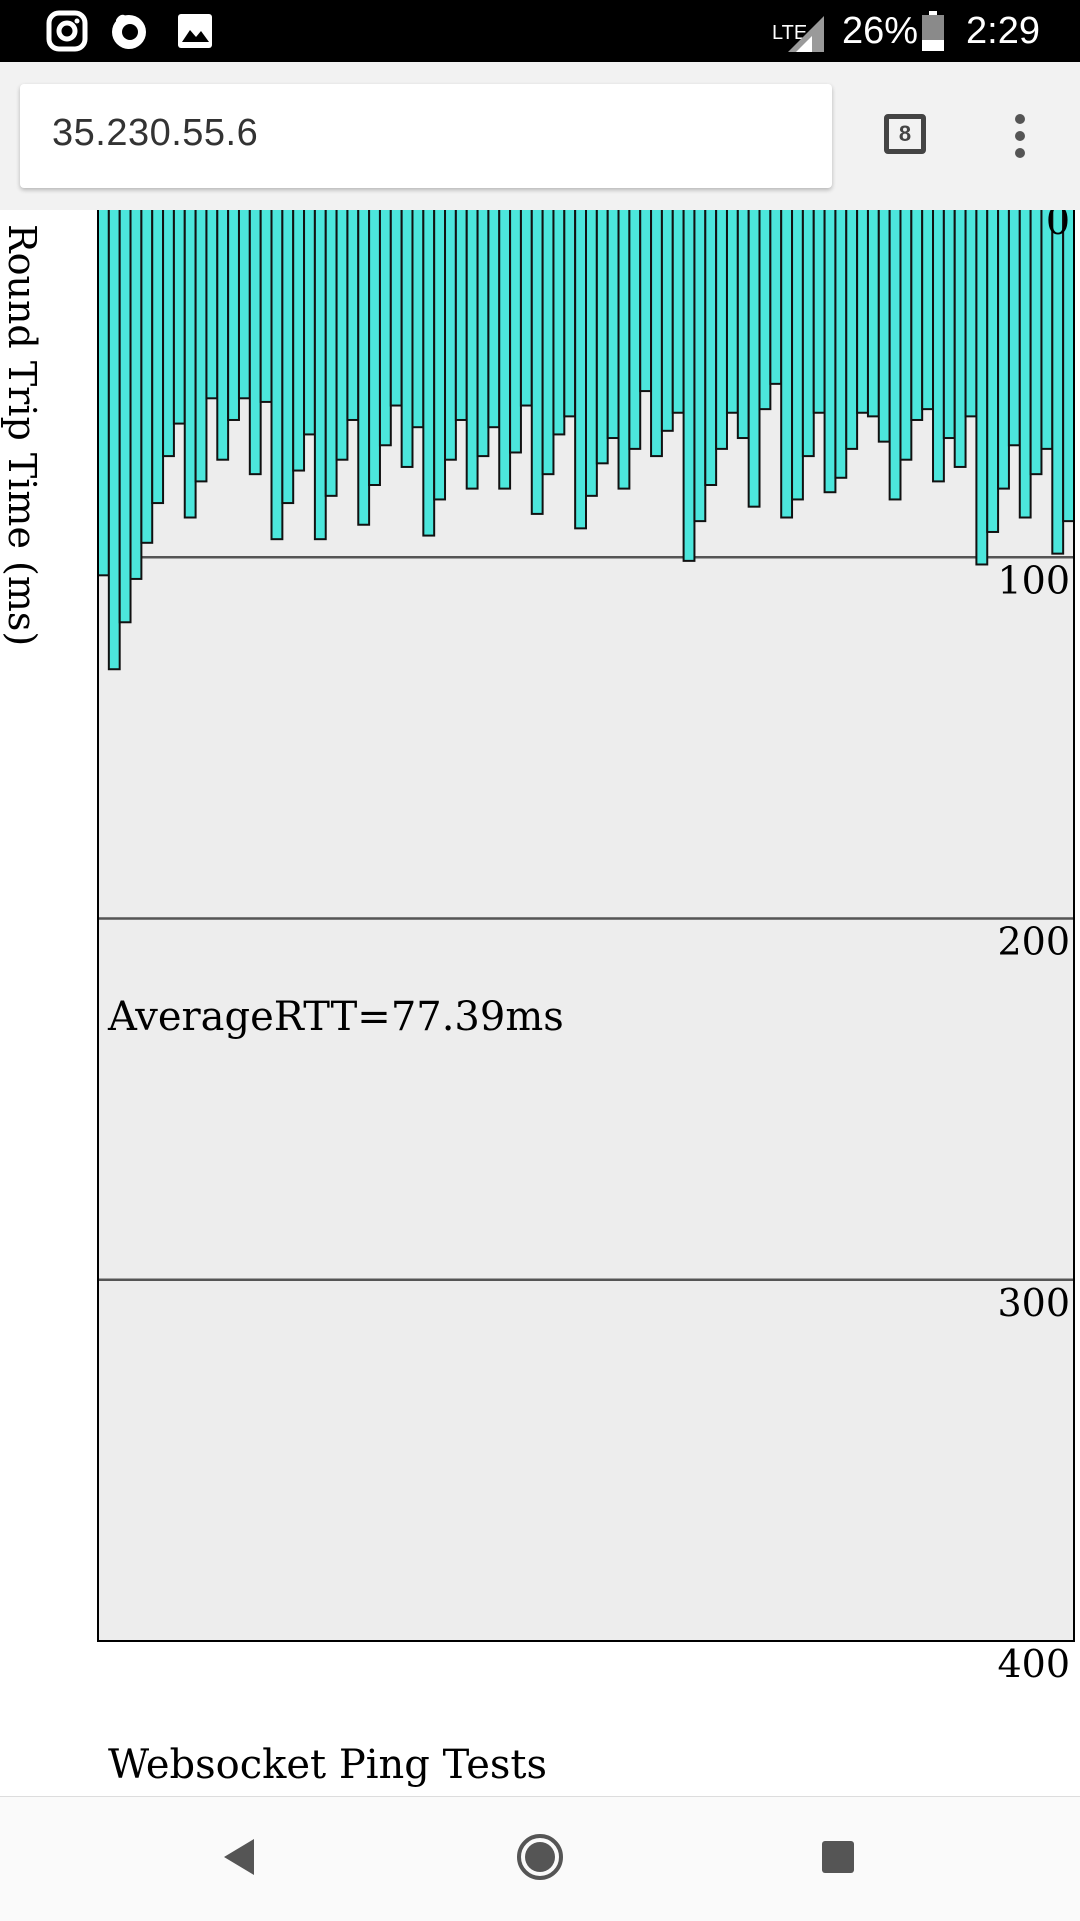  Describe the element at coordinates (195, 31) in the screenshot. I see `image-icon` at that location.